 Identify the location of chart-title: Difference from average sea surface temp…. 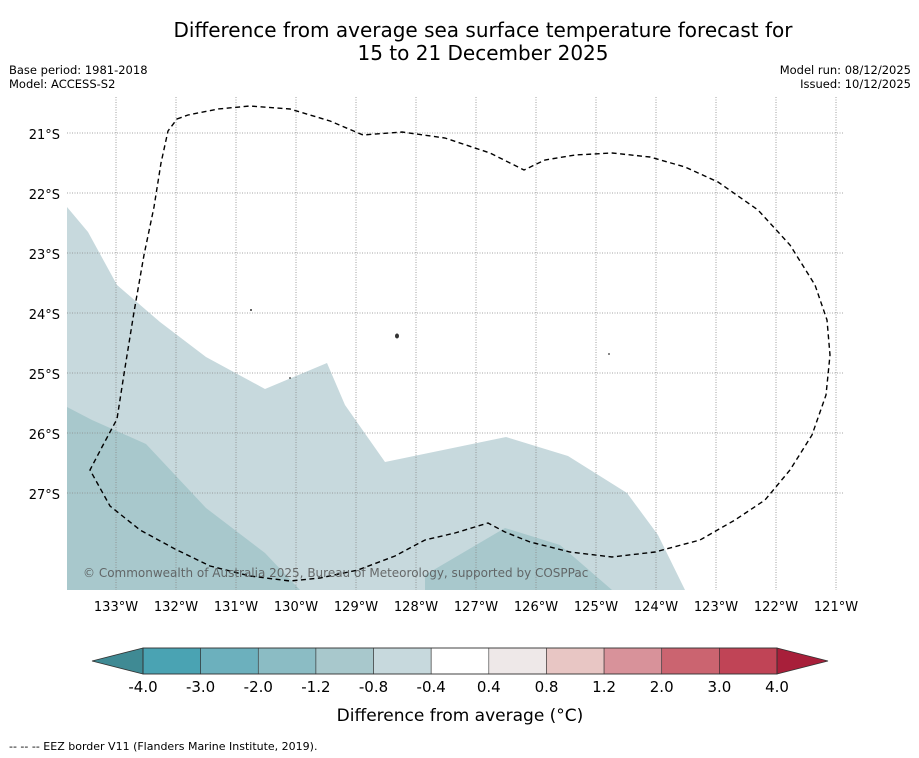
(483, 42).